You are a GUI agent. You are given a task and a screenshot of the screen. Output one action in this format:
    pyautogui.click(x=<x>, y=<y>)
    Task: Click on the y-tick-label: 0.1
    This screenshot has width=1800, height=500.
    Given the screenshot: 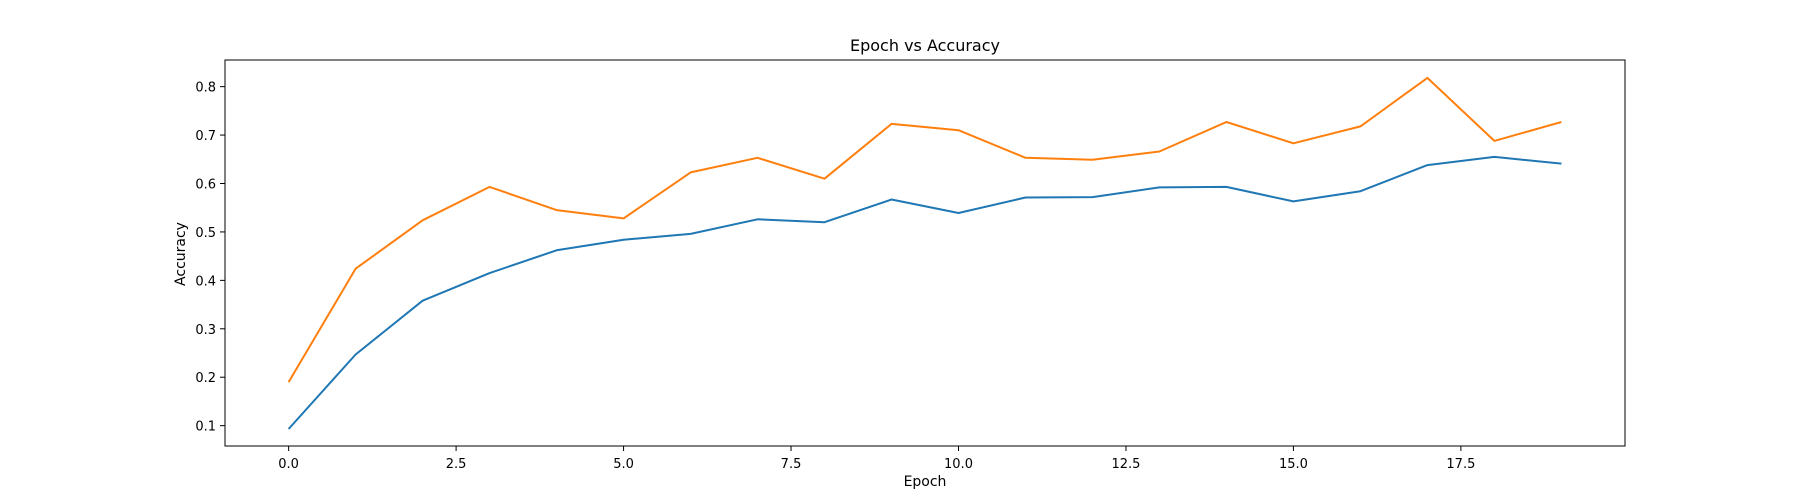 What is the action you would take?
    pyautogui.click(x=205, y=427)
    